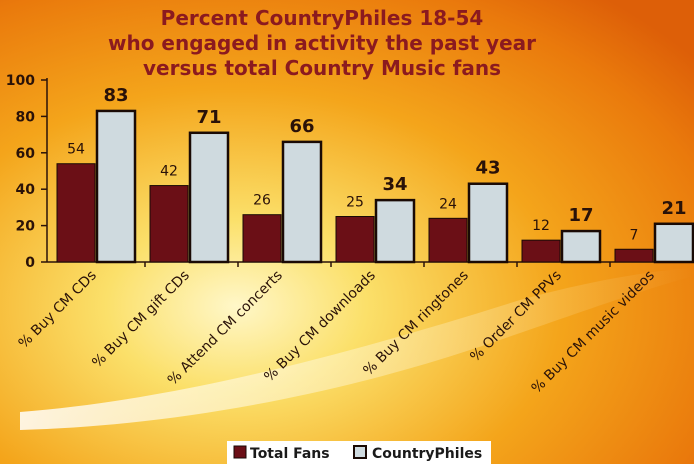  What do you see at coordinates (355, 203) in the screenshot?
I see `data-label: 25` at bounding box center [355, 203].